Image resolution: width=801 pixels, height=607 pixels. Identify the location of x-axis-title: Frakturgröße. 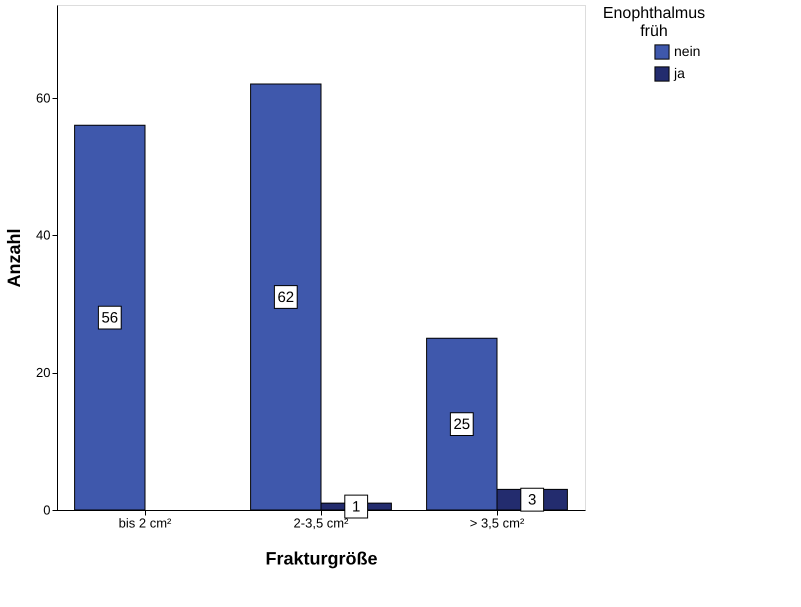
(321, 558).